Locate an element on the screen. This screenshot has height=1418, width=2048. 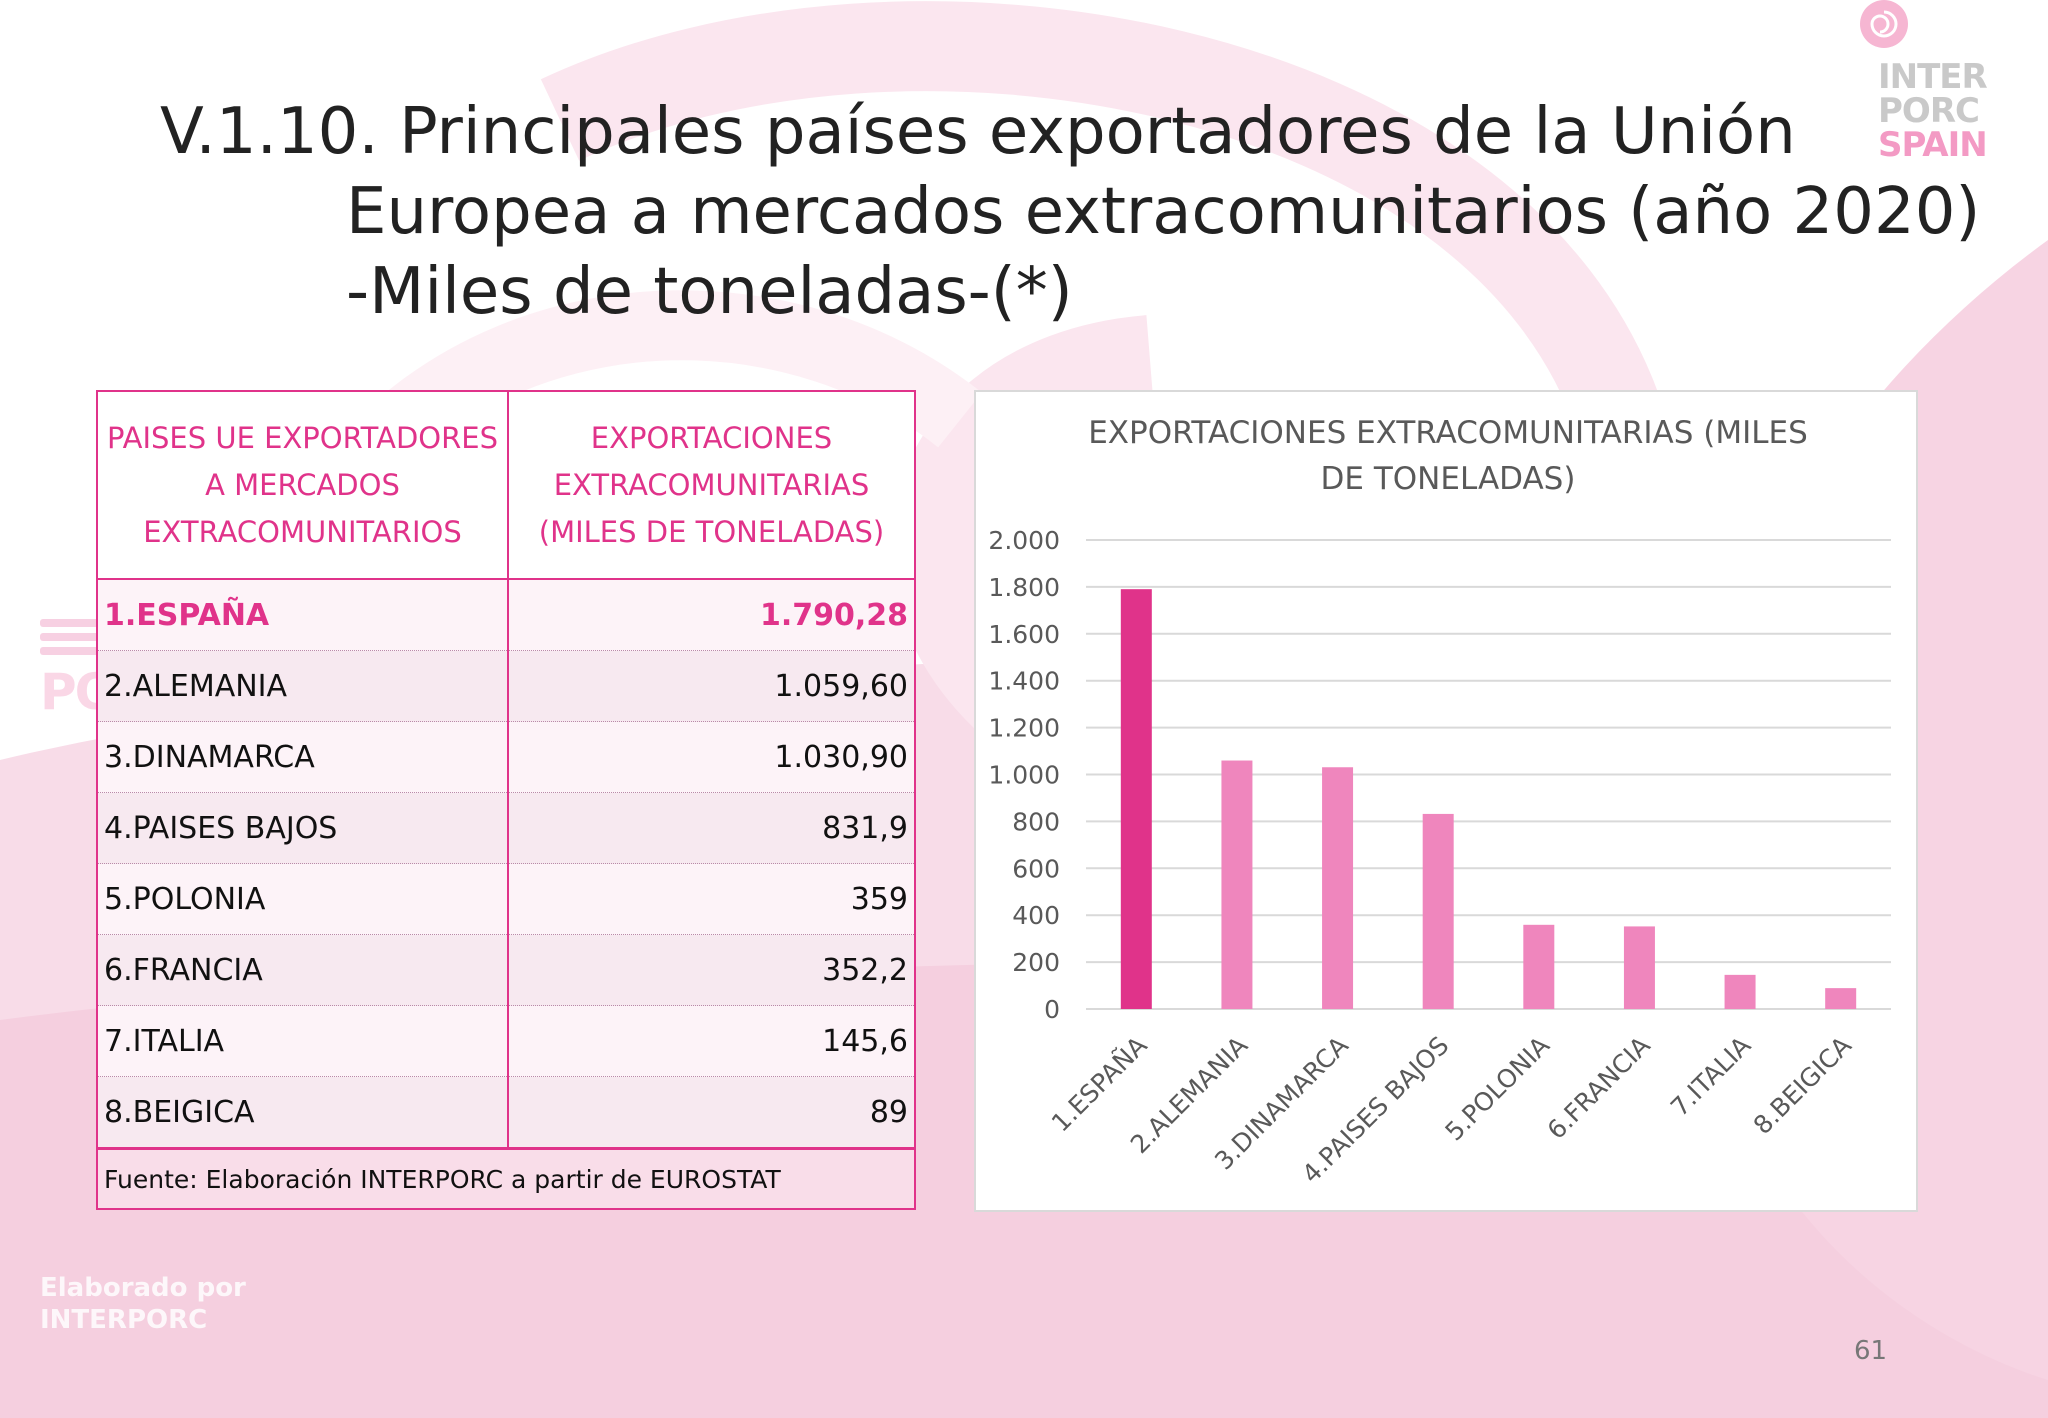
table-cell-value: 831,9 is located at coordinates (711, 828).